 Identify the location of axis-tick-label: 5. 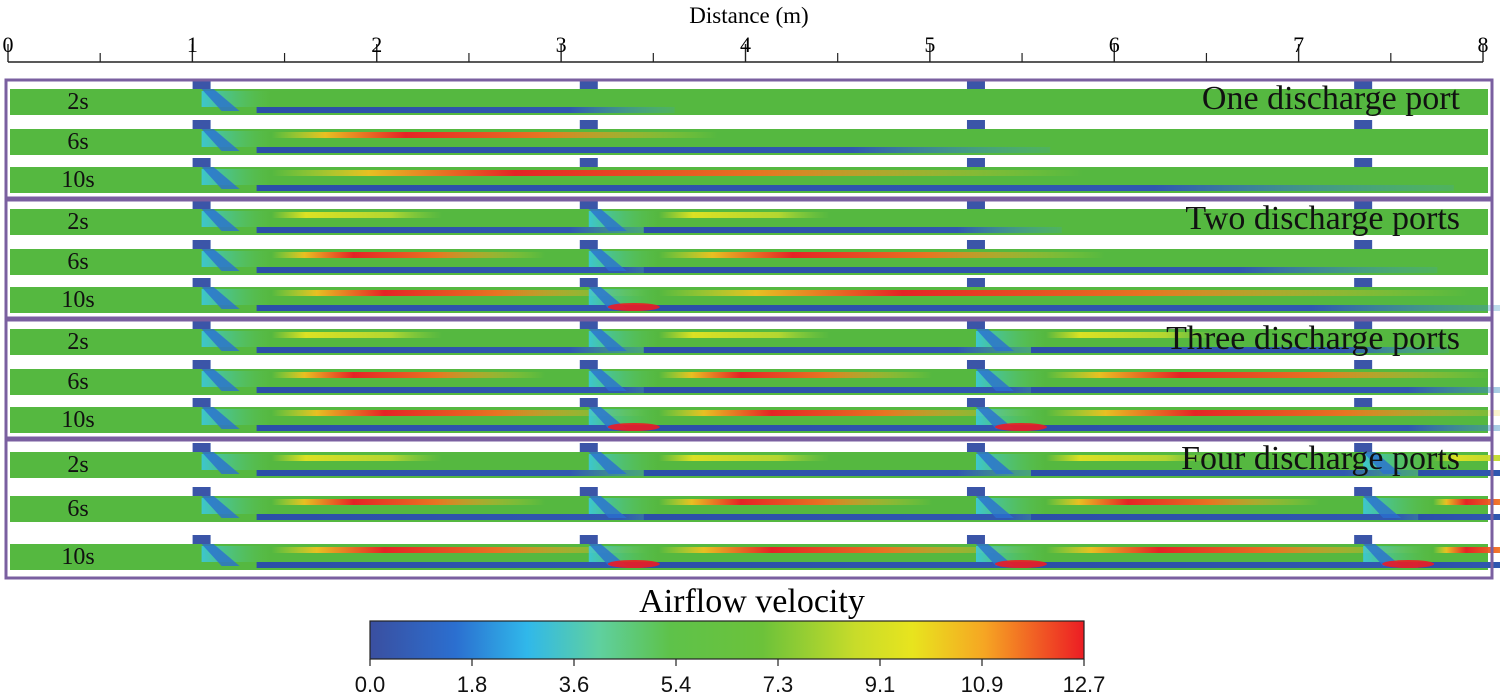
(929, 44).